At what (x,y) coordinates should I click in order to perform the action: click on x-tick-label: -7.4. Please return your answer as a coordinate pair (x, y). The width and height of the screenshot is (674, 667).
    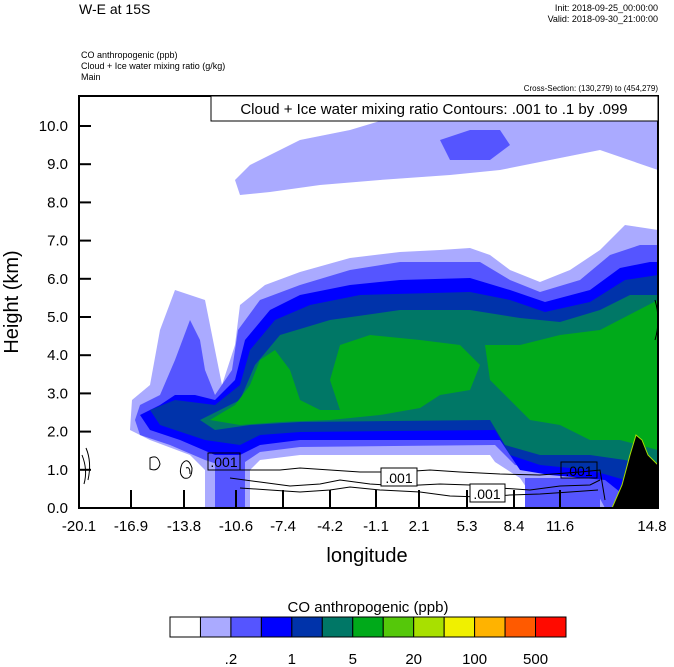
    Looking at the image, I should click on (283, 526).